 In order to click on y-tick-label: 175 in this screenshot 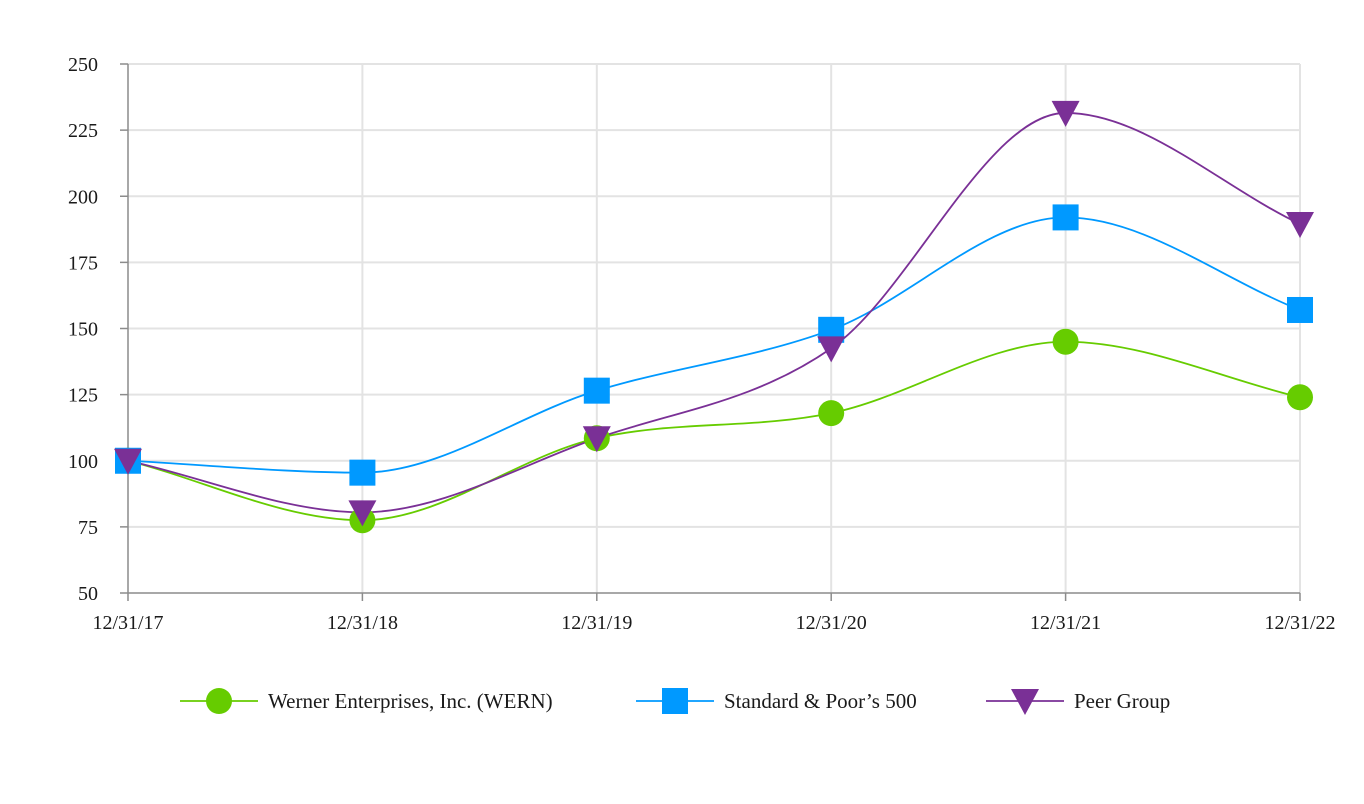, I will do `click(83, 263)`.